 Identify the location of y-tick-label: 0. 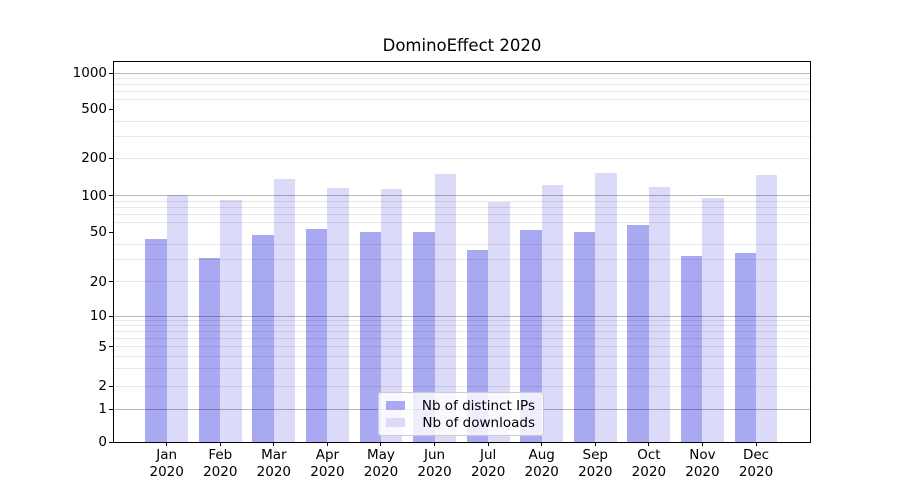
(102, 442).